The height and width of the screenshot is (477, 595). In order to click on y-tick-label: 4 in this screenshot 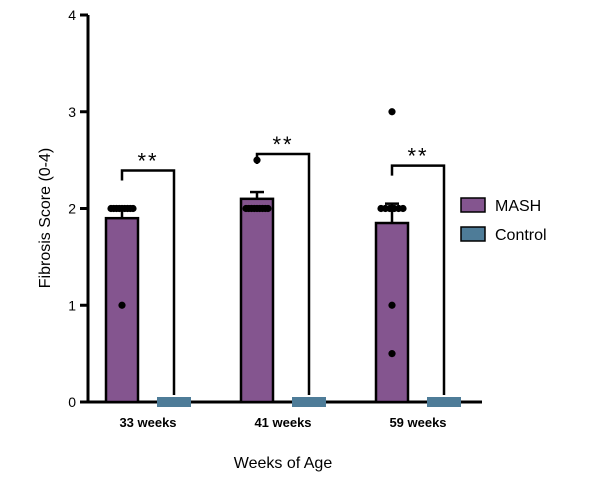, I will do `click(72, 15)`.